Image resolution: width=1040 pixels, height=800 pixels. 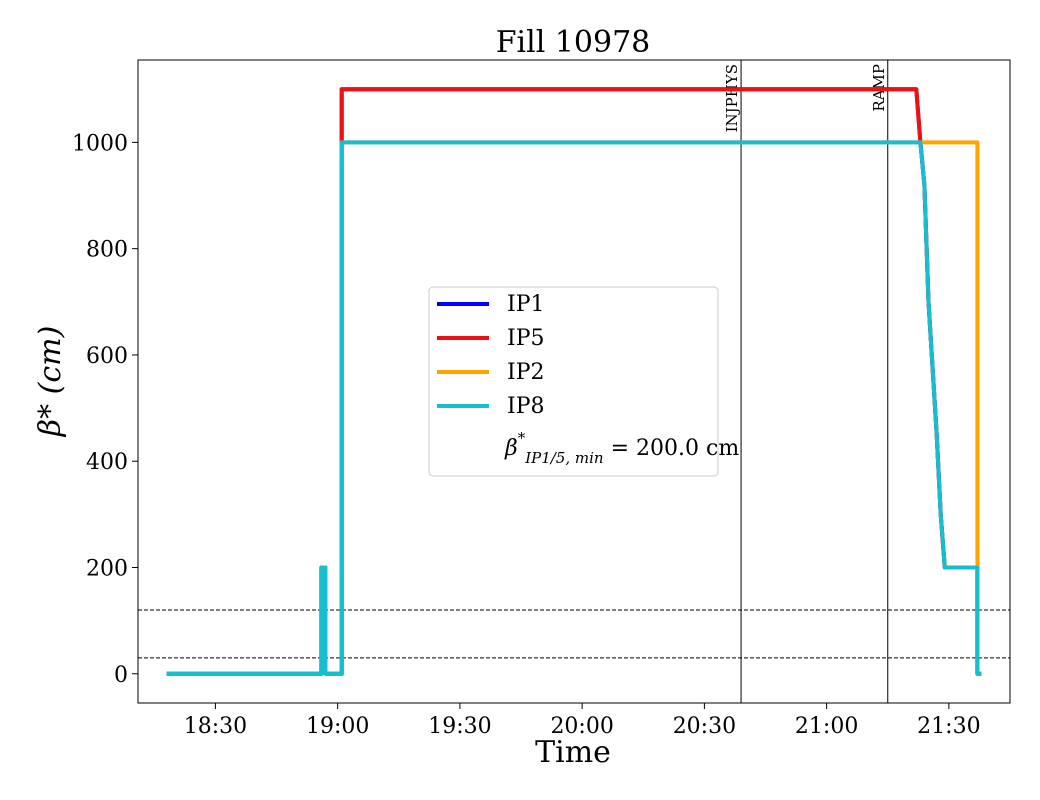 I want to click on y-tick-label: 0, so click(x=121, y=675).